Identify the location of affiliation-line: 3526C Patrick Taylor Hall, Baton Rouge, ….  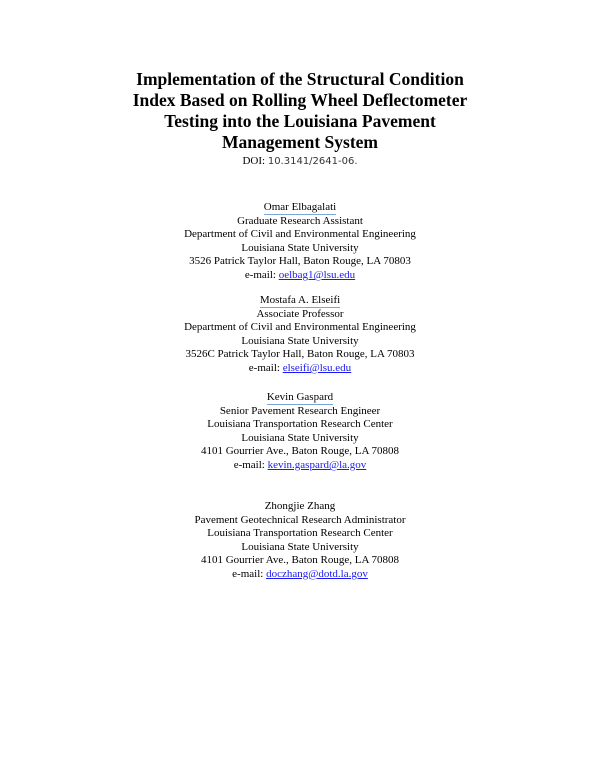
(300, 354).